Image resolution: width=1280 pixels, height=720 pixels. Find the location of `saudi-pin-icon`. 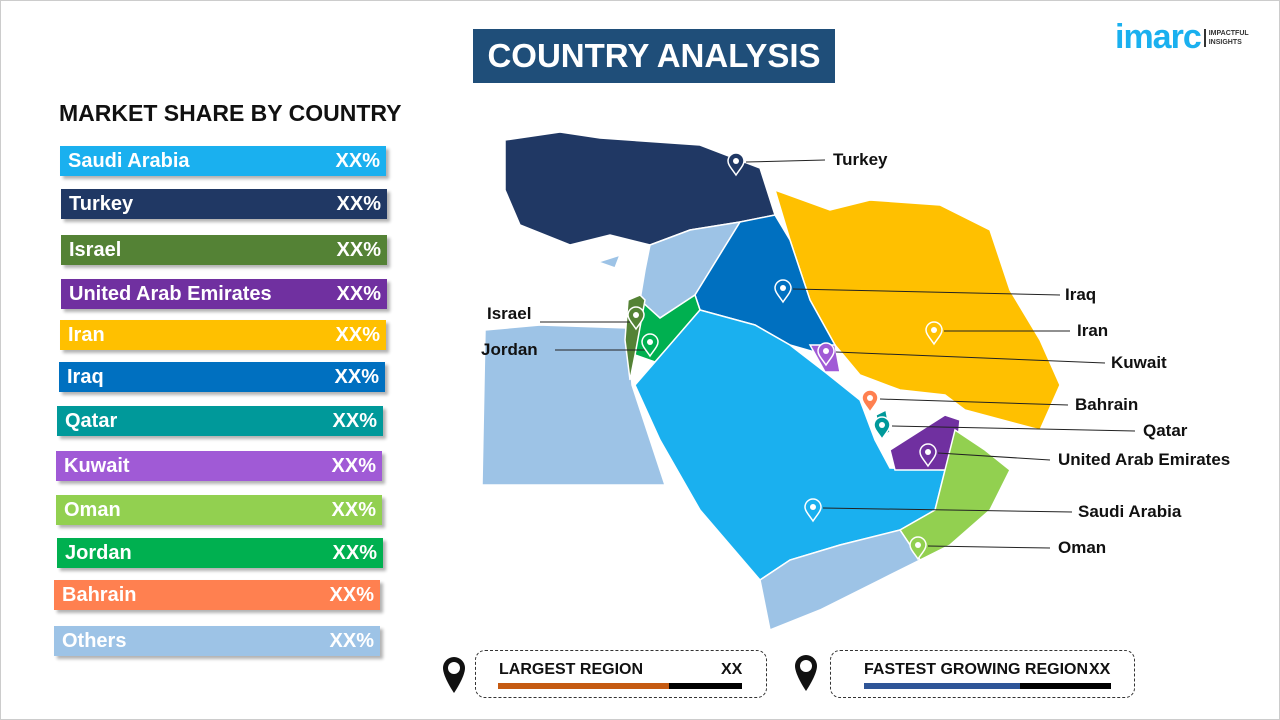

saudi-pin-icon is located at coordinates (813, 510).